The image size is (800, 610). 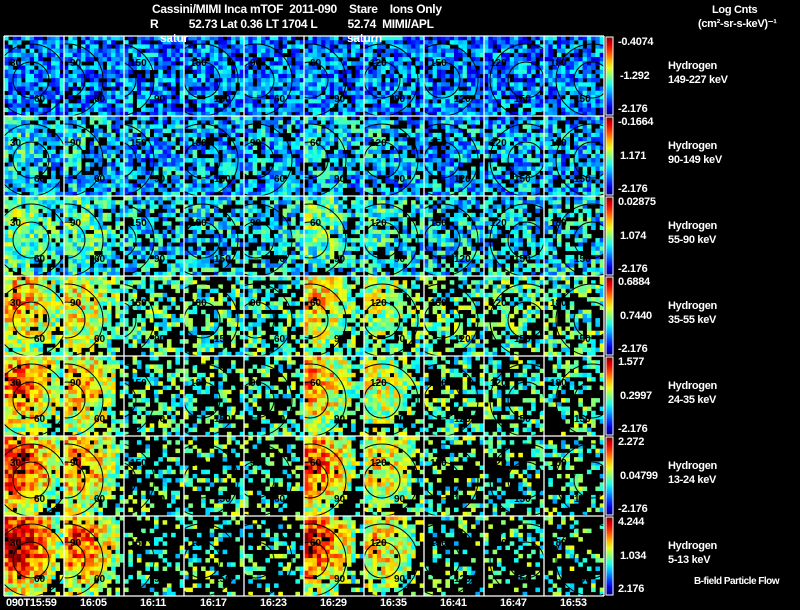 What do you see at coordinates (462, 179) in the screenshot?
I see `contour-label: 120` at bounding box center [462, 179].